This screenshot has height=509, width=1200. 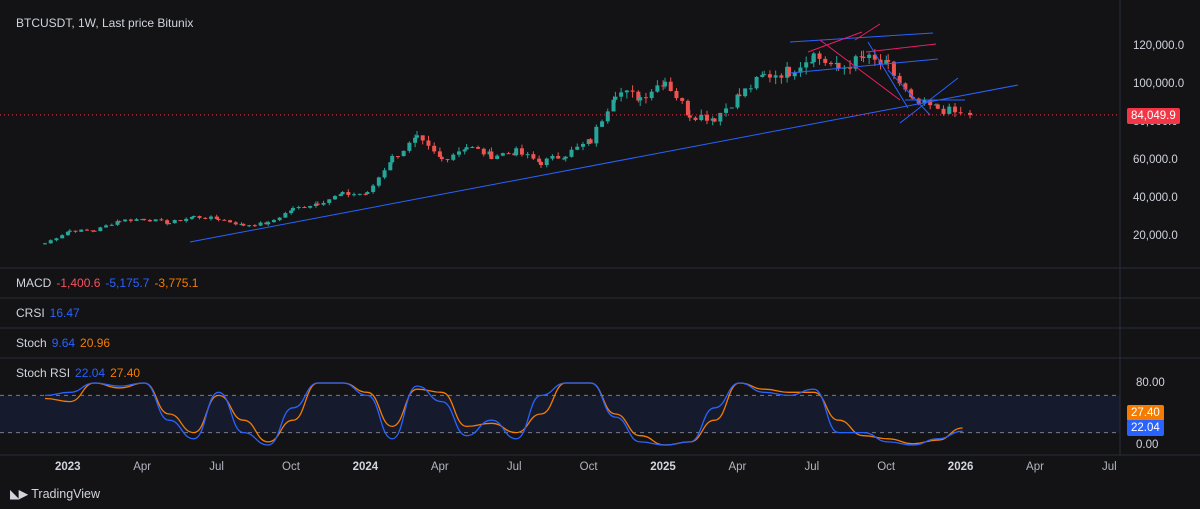 I want to click on time-tick-label: Apr, so click(x=1035, y=467).